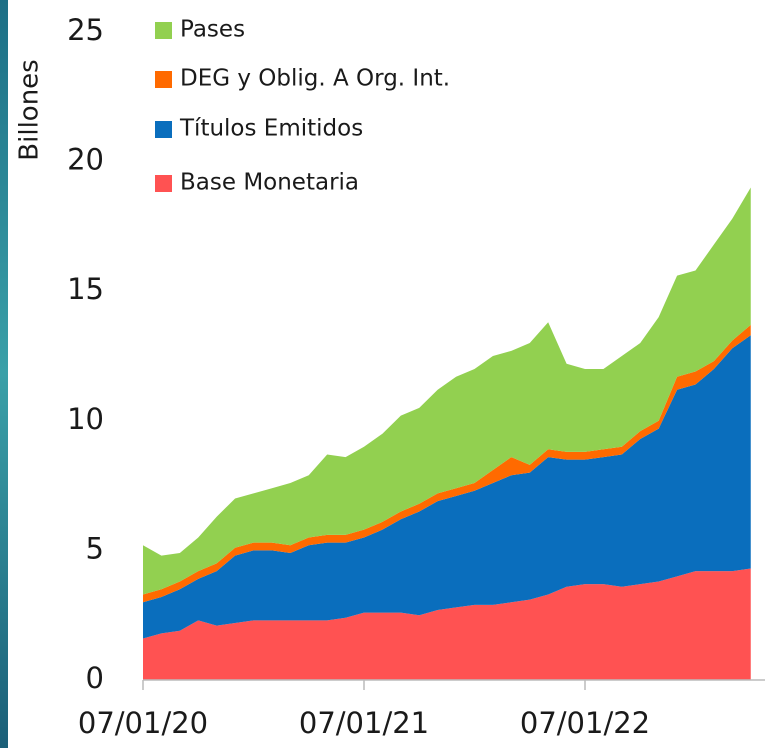 The width and height of the screenshot is (768, 748). Describe the element at coordinates (447, 624) in the screenshot. I see `area` at that location.